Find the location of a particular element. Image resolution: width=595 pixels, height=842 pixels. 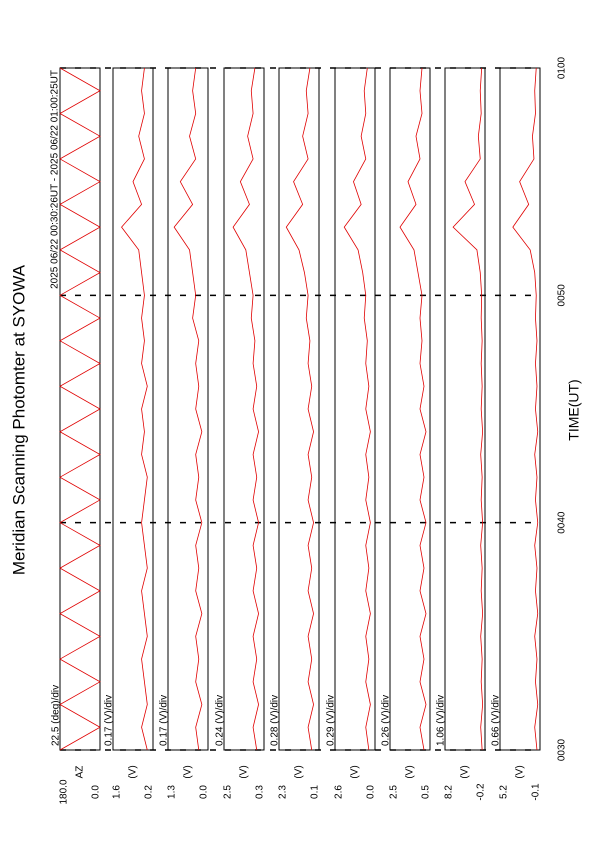

y-tick-label: 8.2 is located at coordinates (449, 792).